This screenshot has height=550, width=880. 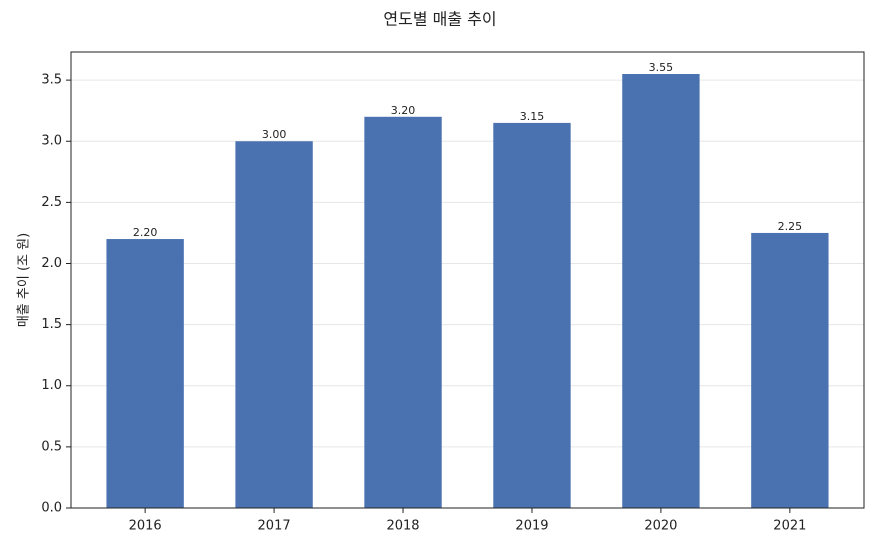 What do you see at coordinates (51, 385) in the screenshot?
I see `y-tick-label: 1.0` at bounding box center [51, 385].